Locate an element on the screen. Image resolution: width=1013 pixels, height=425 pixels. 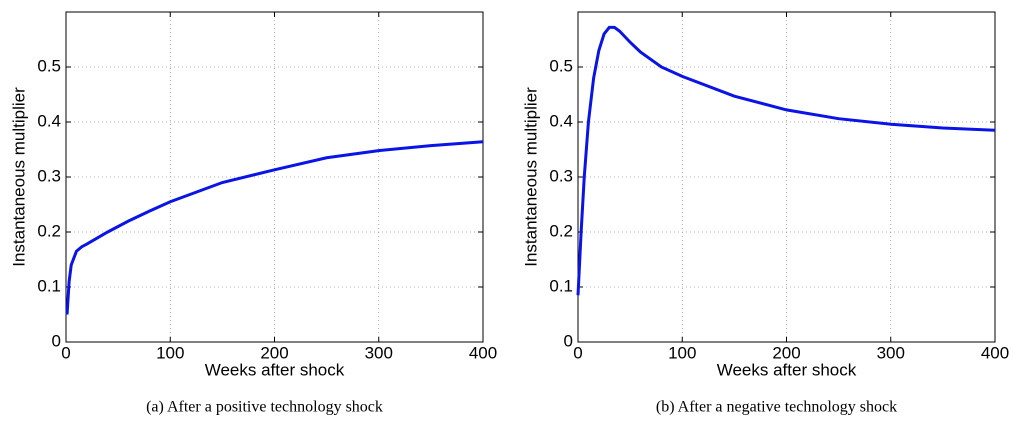
caption: (b) After a negative technology shock is located at coordinates (776, 407).